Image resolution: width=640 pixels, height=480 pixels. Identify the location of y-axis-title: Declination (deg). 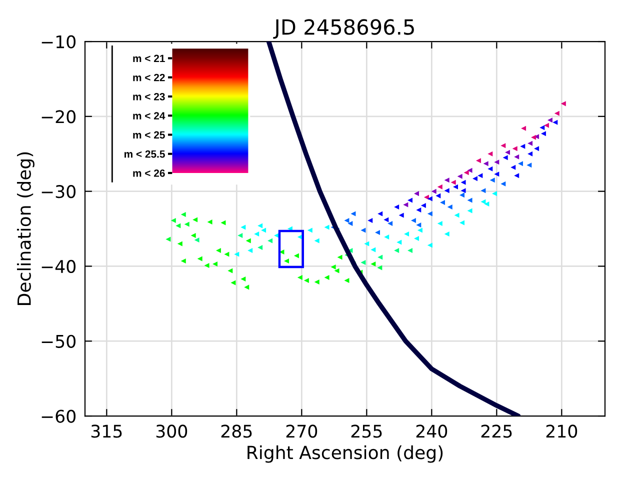
(25, 228).